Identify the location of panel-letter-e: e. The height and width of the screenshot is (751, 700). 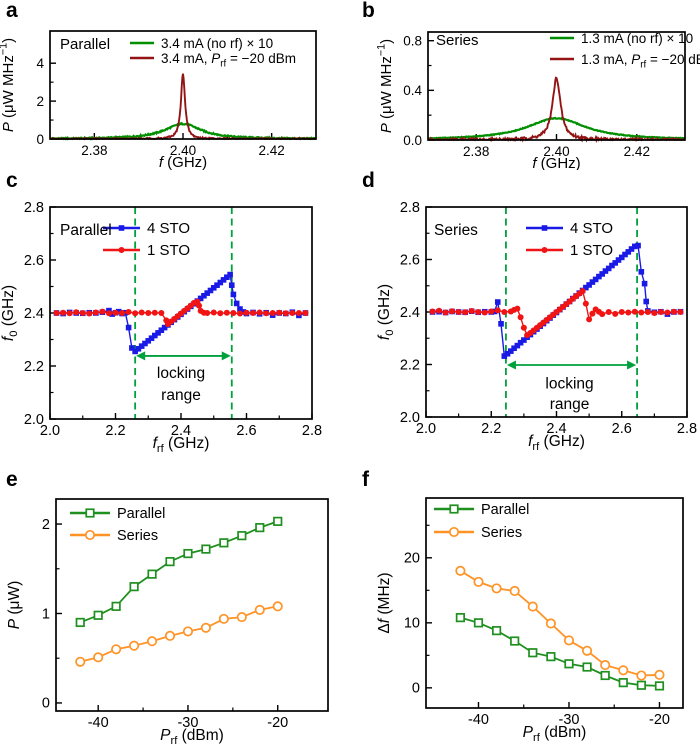
(12, 479).